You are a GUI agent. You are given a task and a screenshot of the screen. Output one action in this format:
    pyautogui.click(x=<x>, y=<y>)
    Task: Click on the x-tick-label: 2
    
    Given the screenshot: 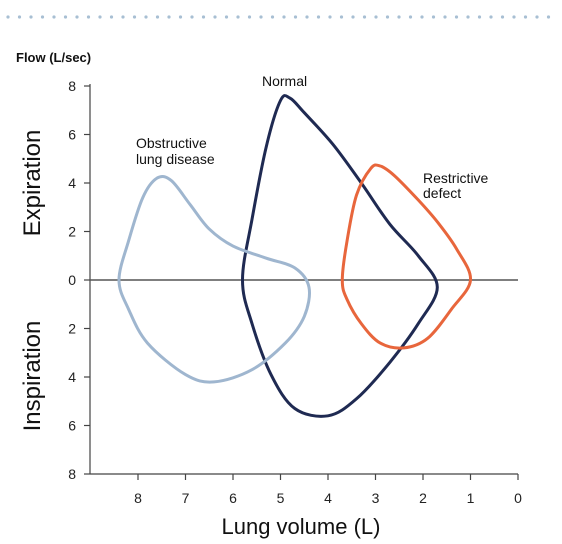 What is the action you would take?
    pyautogui.click(x=423, y=498)
    